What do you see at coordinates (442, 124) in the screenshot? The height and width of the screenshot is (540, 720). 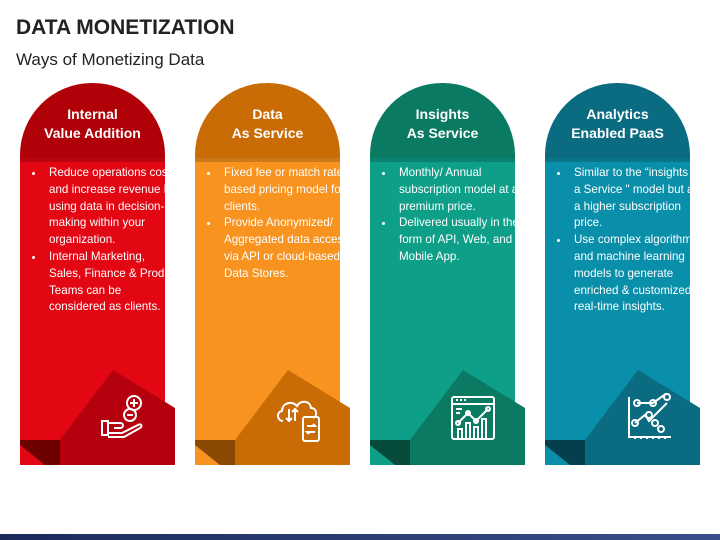 I see `card-title: Insights As Service` at bounding box center [442, 124].